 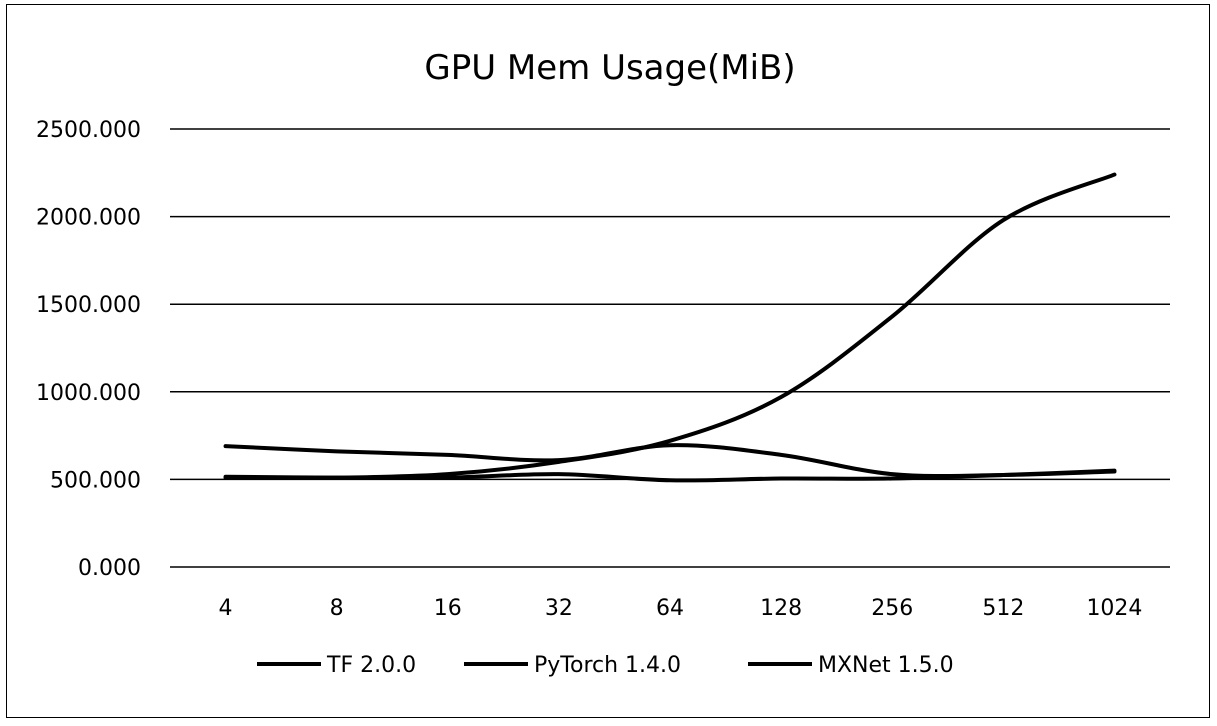 I want to click on y-tick-label: 2500.000, so click(x=88, y=130).